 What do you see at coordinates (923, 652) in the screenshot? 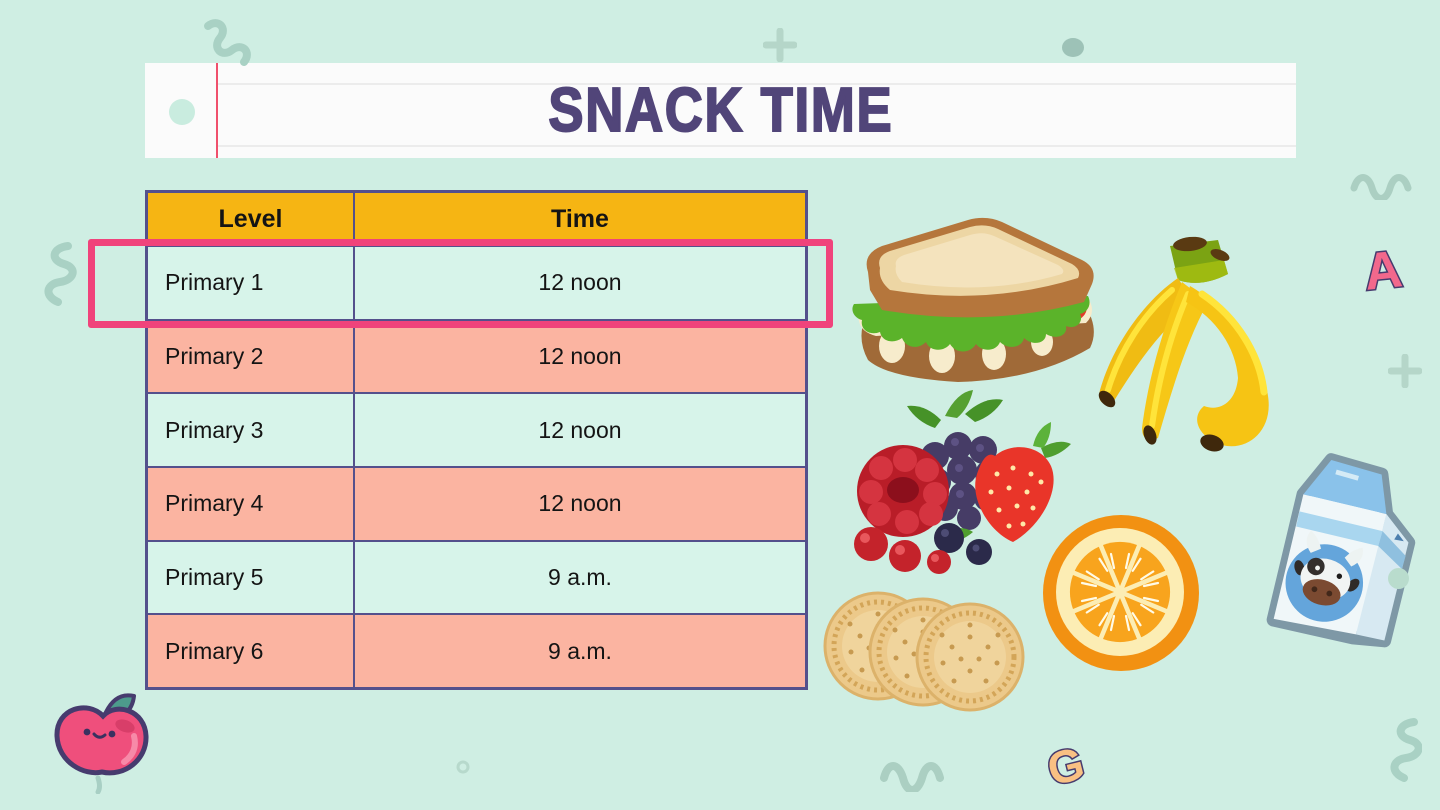
I see `biscuits-image` at bounding box center [923, 652].